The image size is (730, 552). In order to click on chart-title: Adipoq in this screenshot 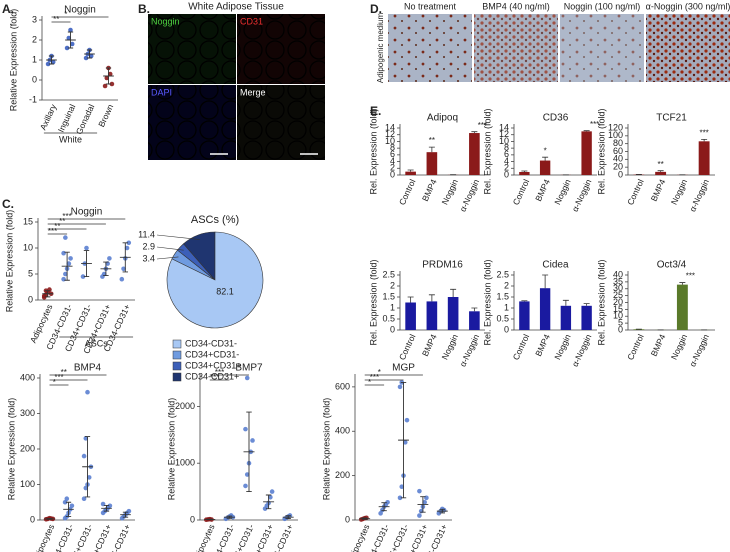, I will do `click(442, 118)`.